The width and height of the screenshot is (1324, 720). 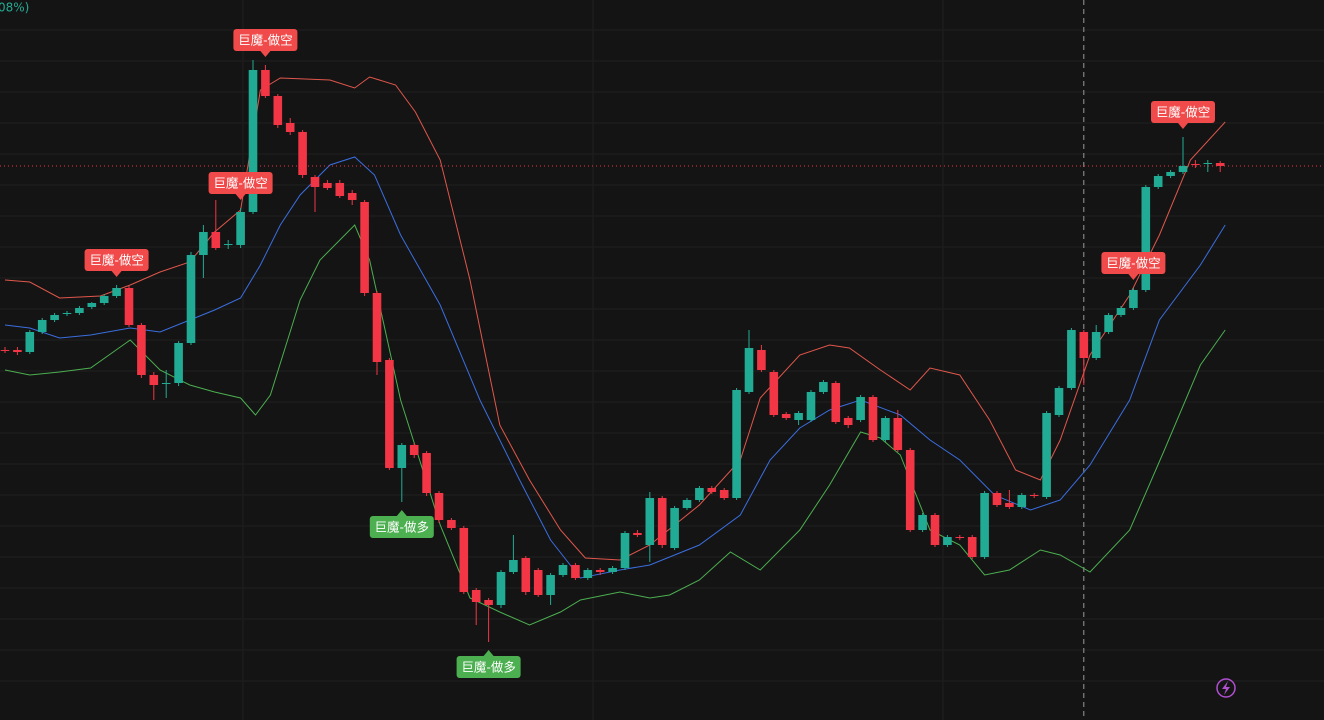 I want to click on flash-icon, so click(x=1226, y=688).